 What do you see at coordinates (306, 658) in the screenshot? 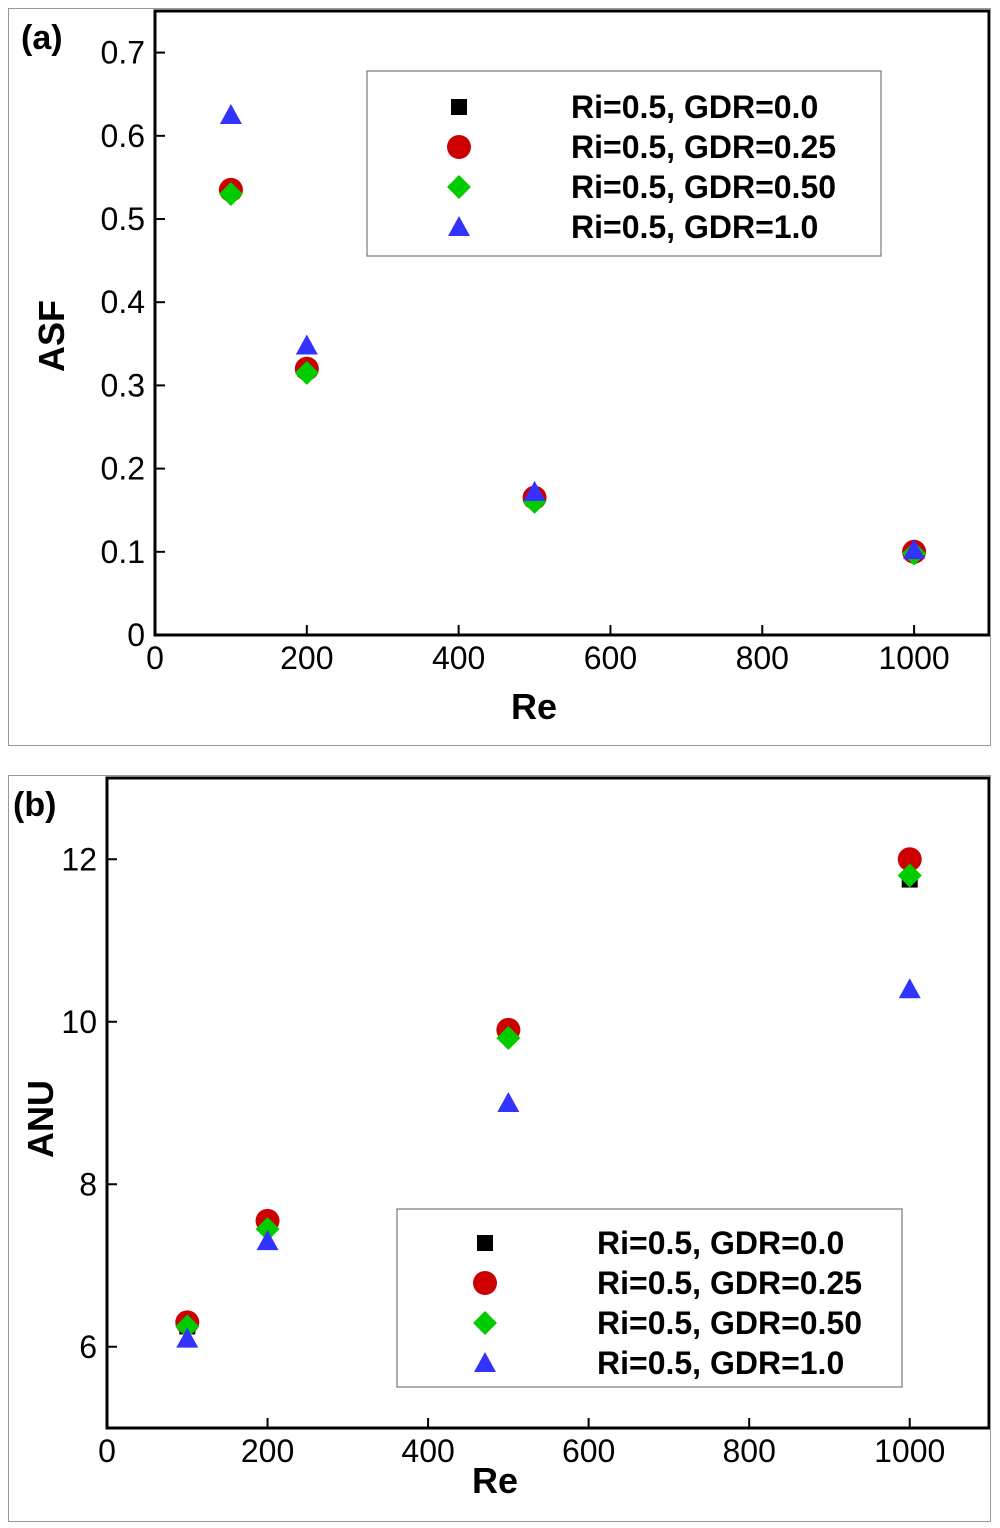
I see `x-tick-label-a: 200` at bounding box center [306, 658].